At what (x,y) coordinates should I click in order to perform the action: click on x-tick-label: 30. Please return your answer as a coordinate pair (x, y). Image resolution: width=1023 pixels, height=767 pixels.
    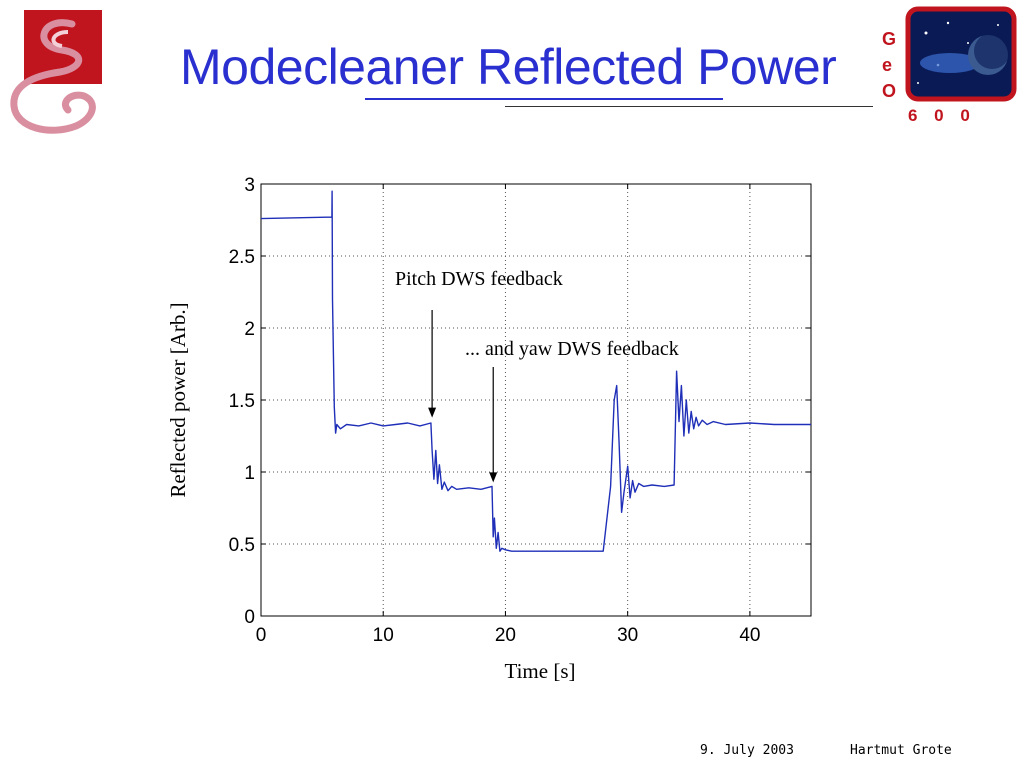
    Looking at the image, I should click on (627, 635).